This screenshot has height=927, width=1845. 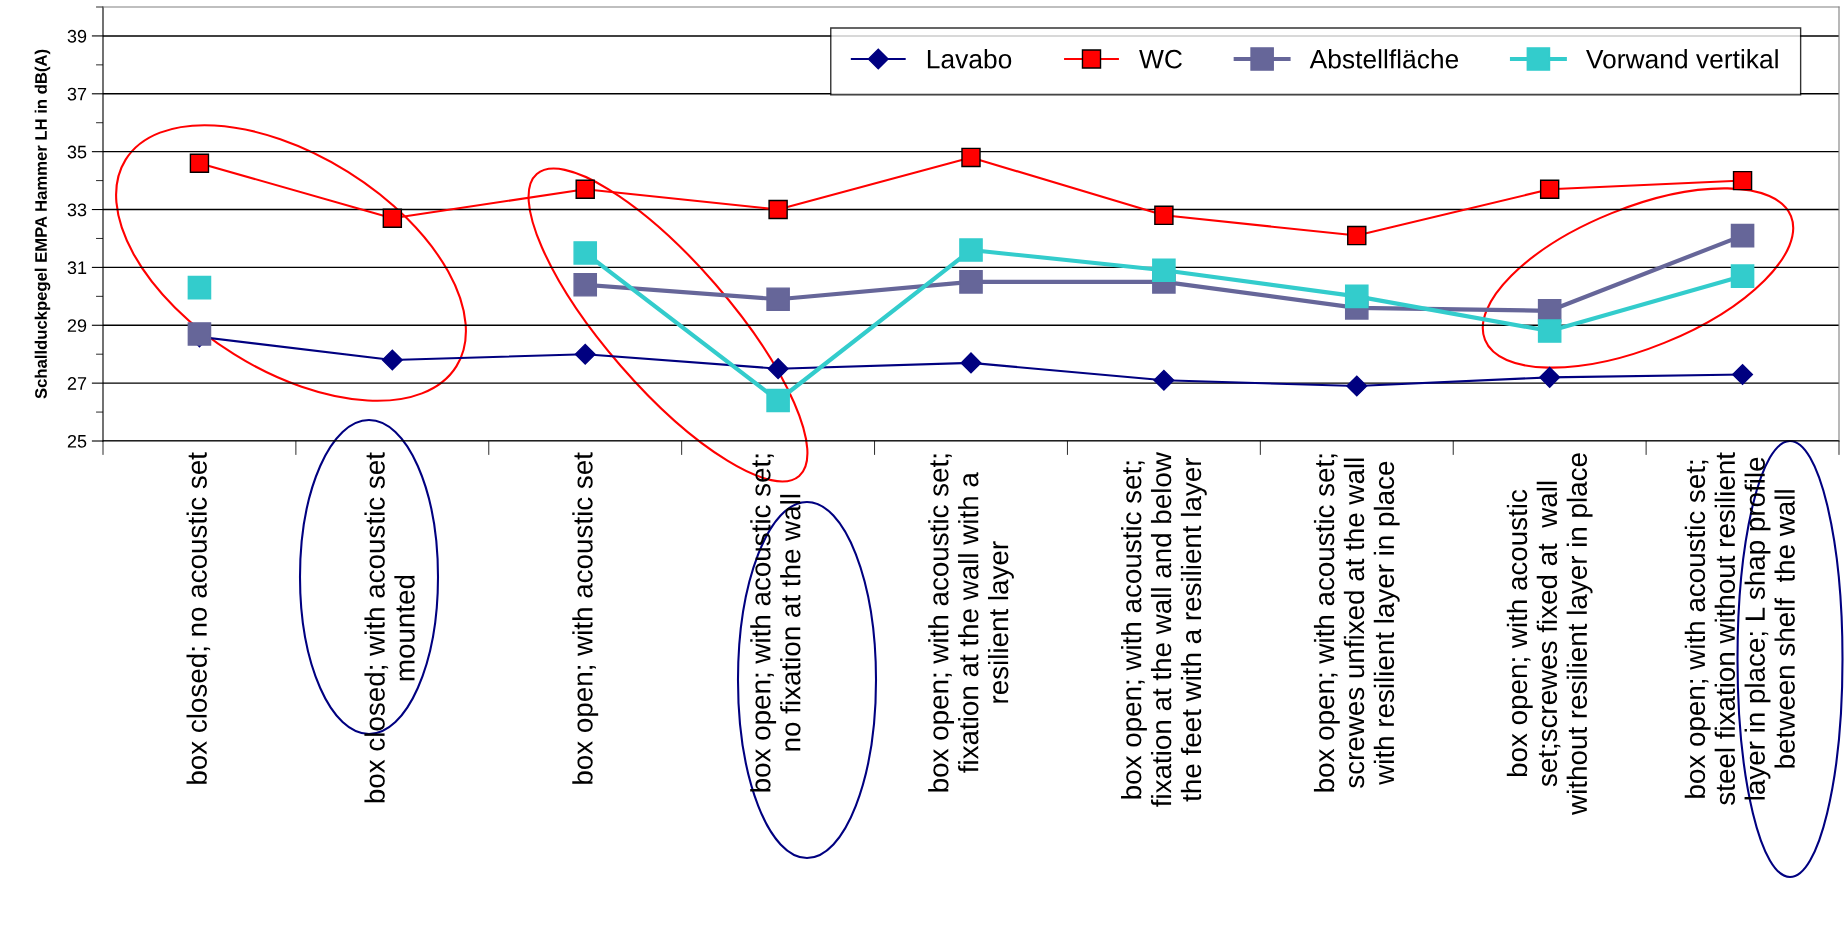 What do you see at coordinates (1682, 59) in the screenshot?
I see `legend-label: Vorwand vertikal` at bounding box center [1682, 59].